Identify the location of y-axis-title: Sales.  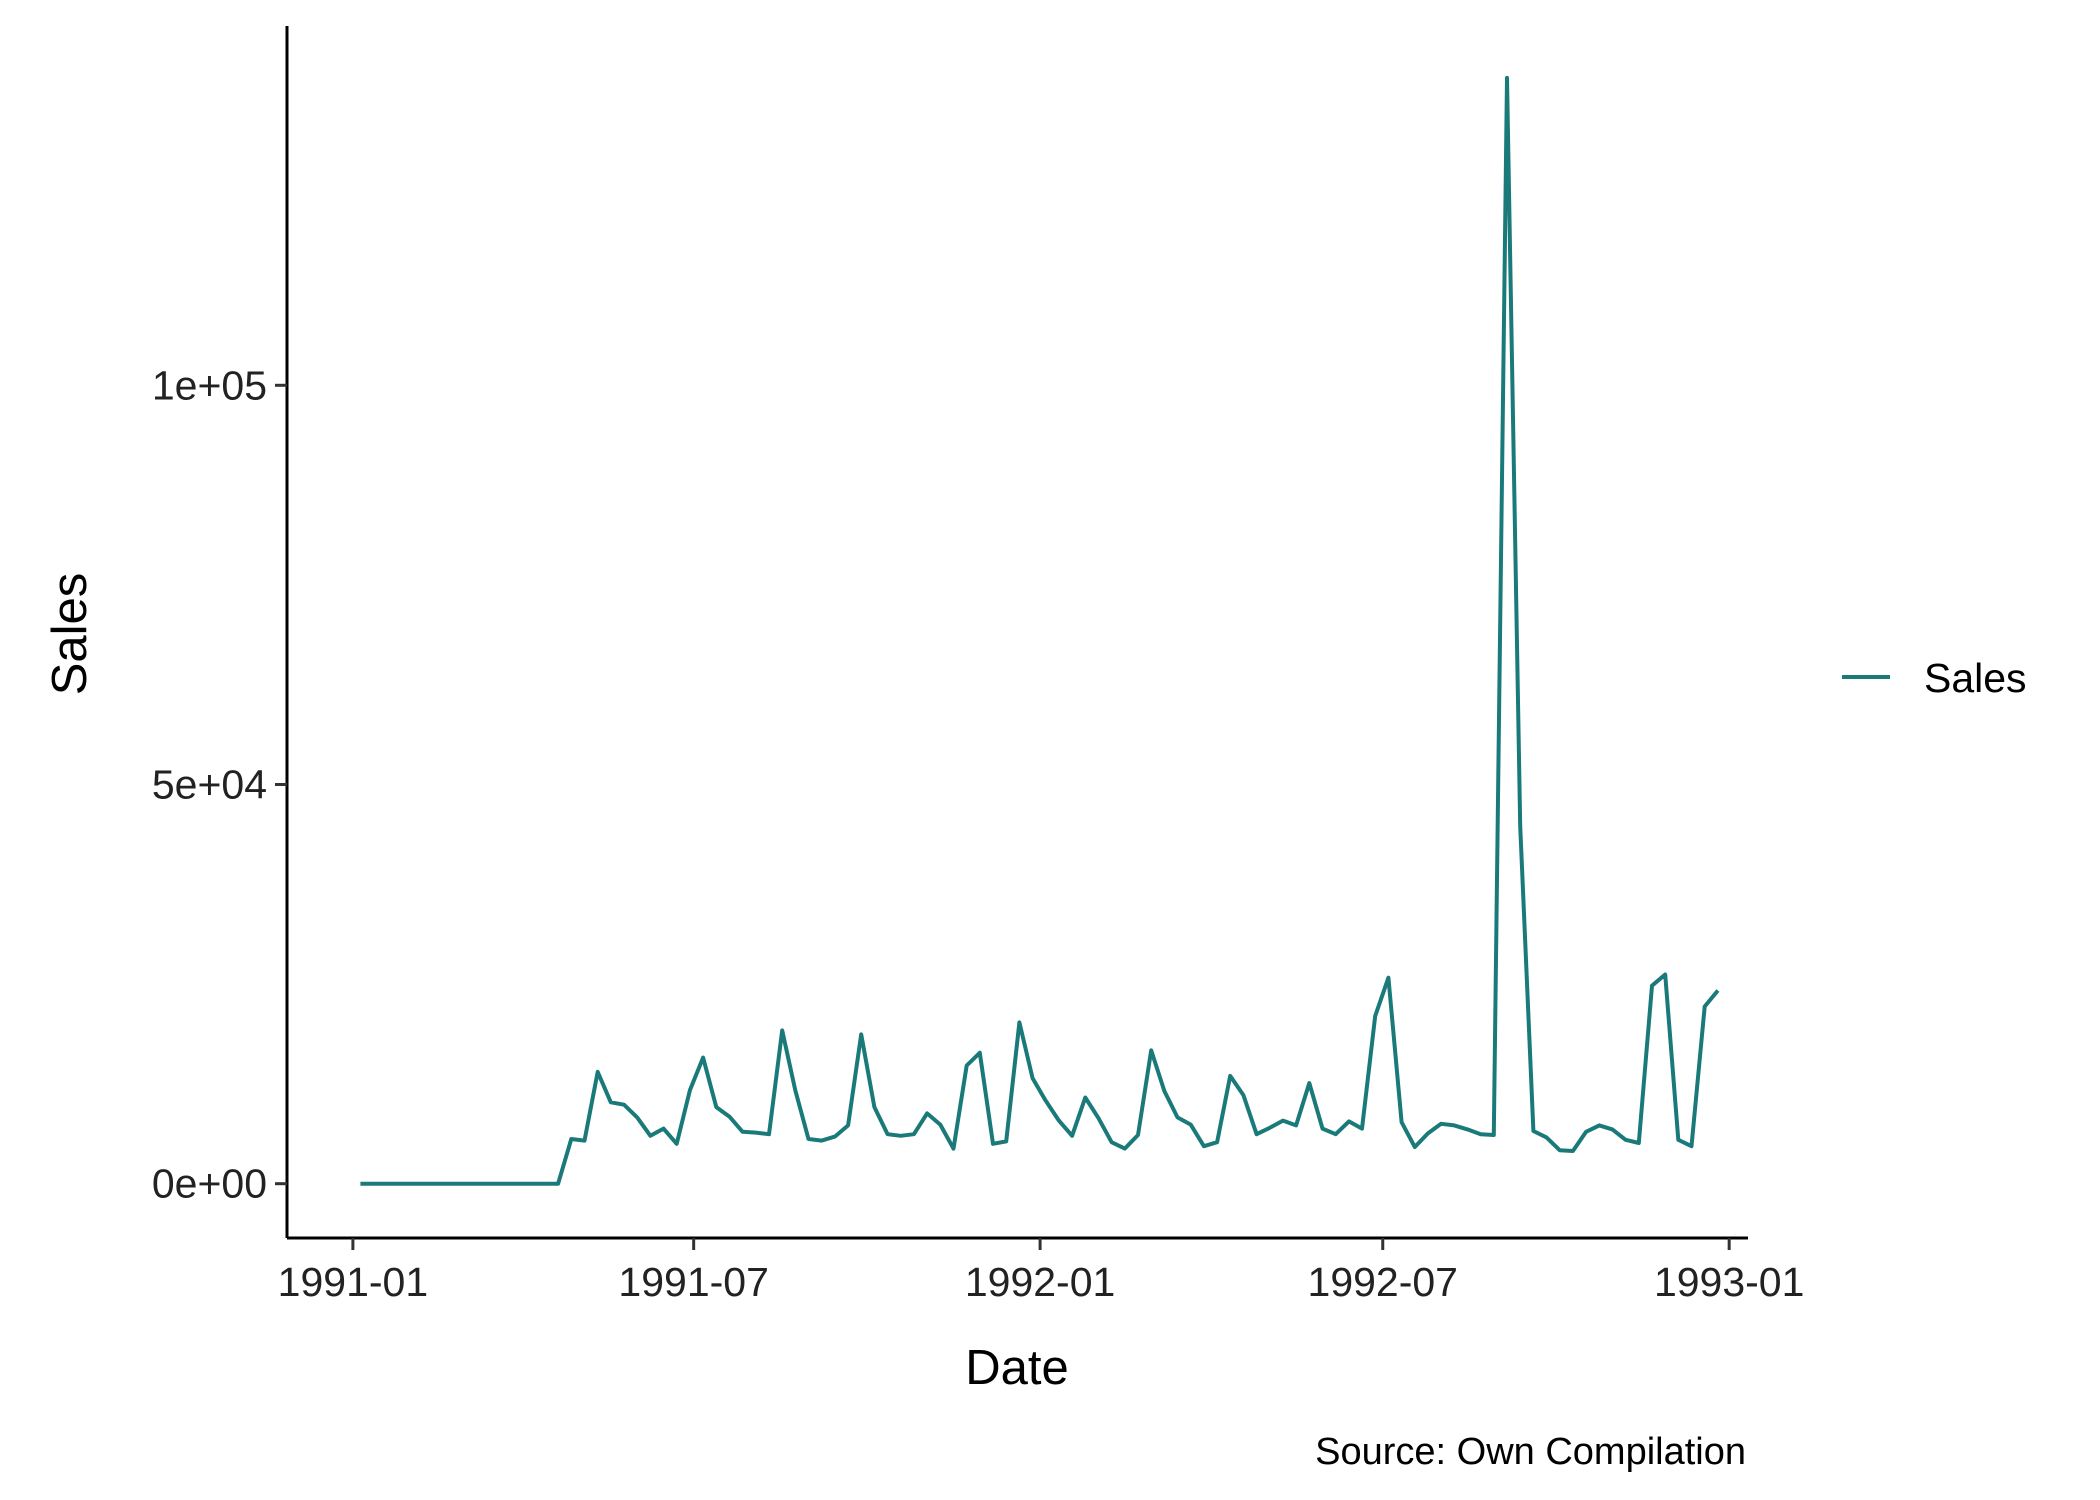
(70, 634).